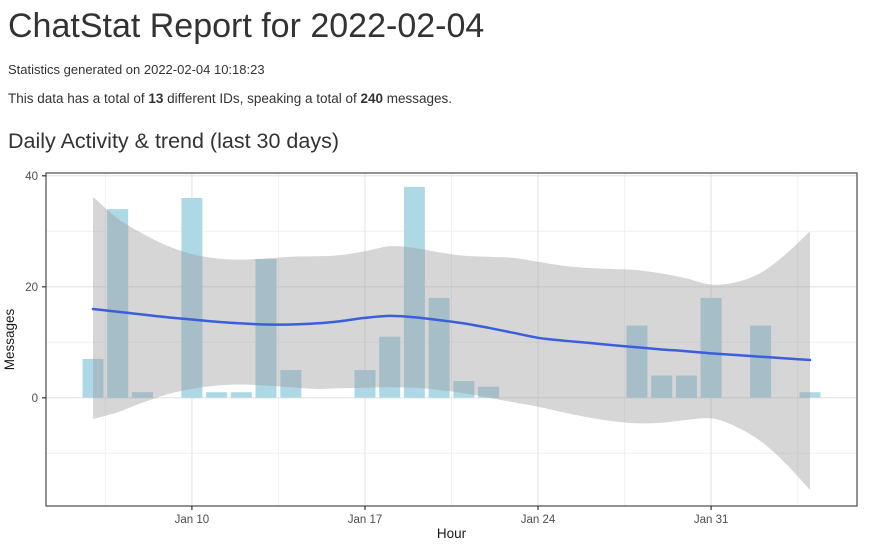  Describe the element at coordinates (9, 339) in the screenshot. I see `y-axis-title: Messages` at that location.